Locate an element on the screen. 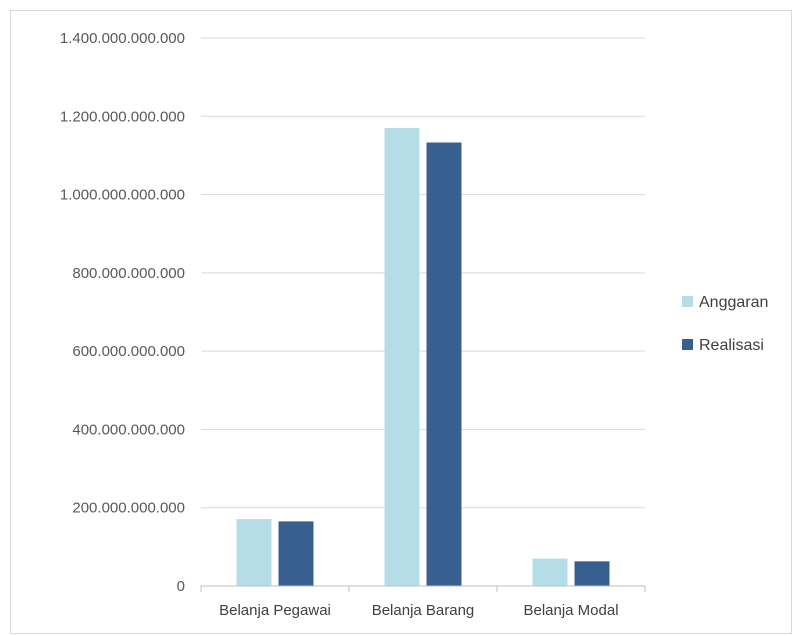  legend-label-anggaran: Anggaran is located at coordinates (733, 302).